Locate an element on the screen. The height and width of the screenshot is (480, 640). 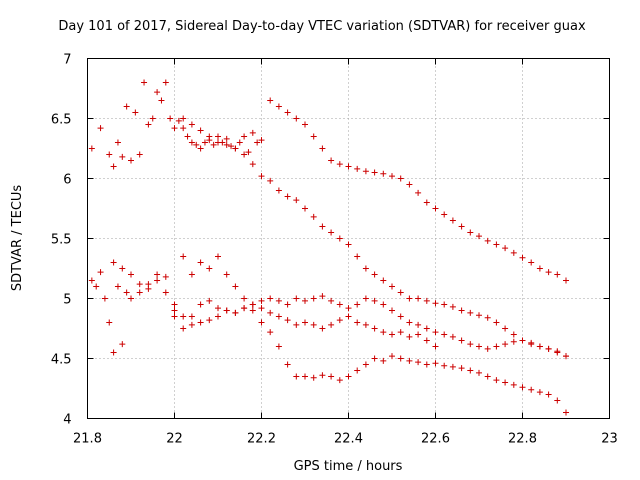
y-tick-label: 5.5 is located at coordinates (61, 240).